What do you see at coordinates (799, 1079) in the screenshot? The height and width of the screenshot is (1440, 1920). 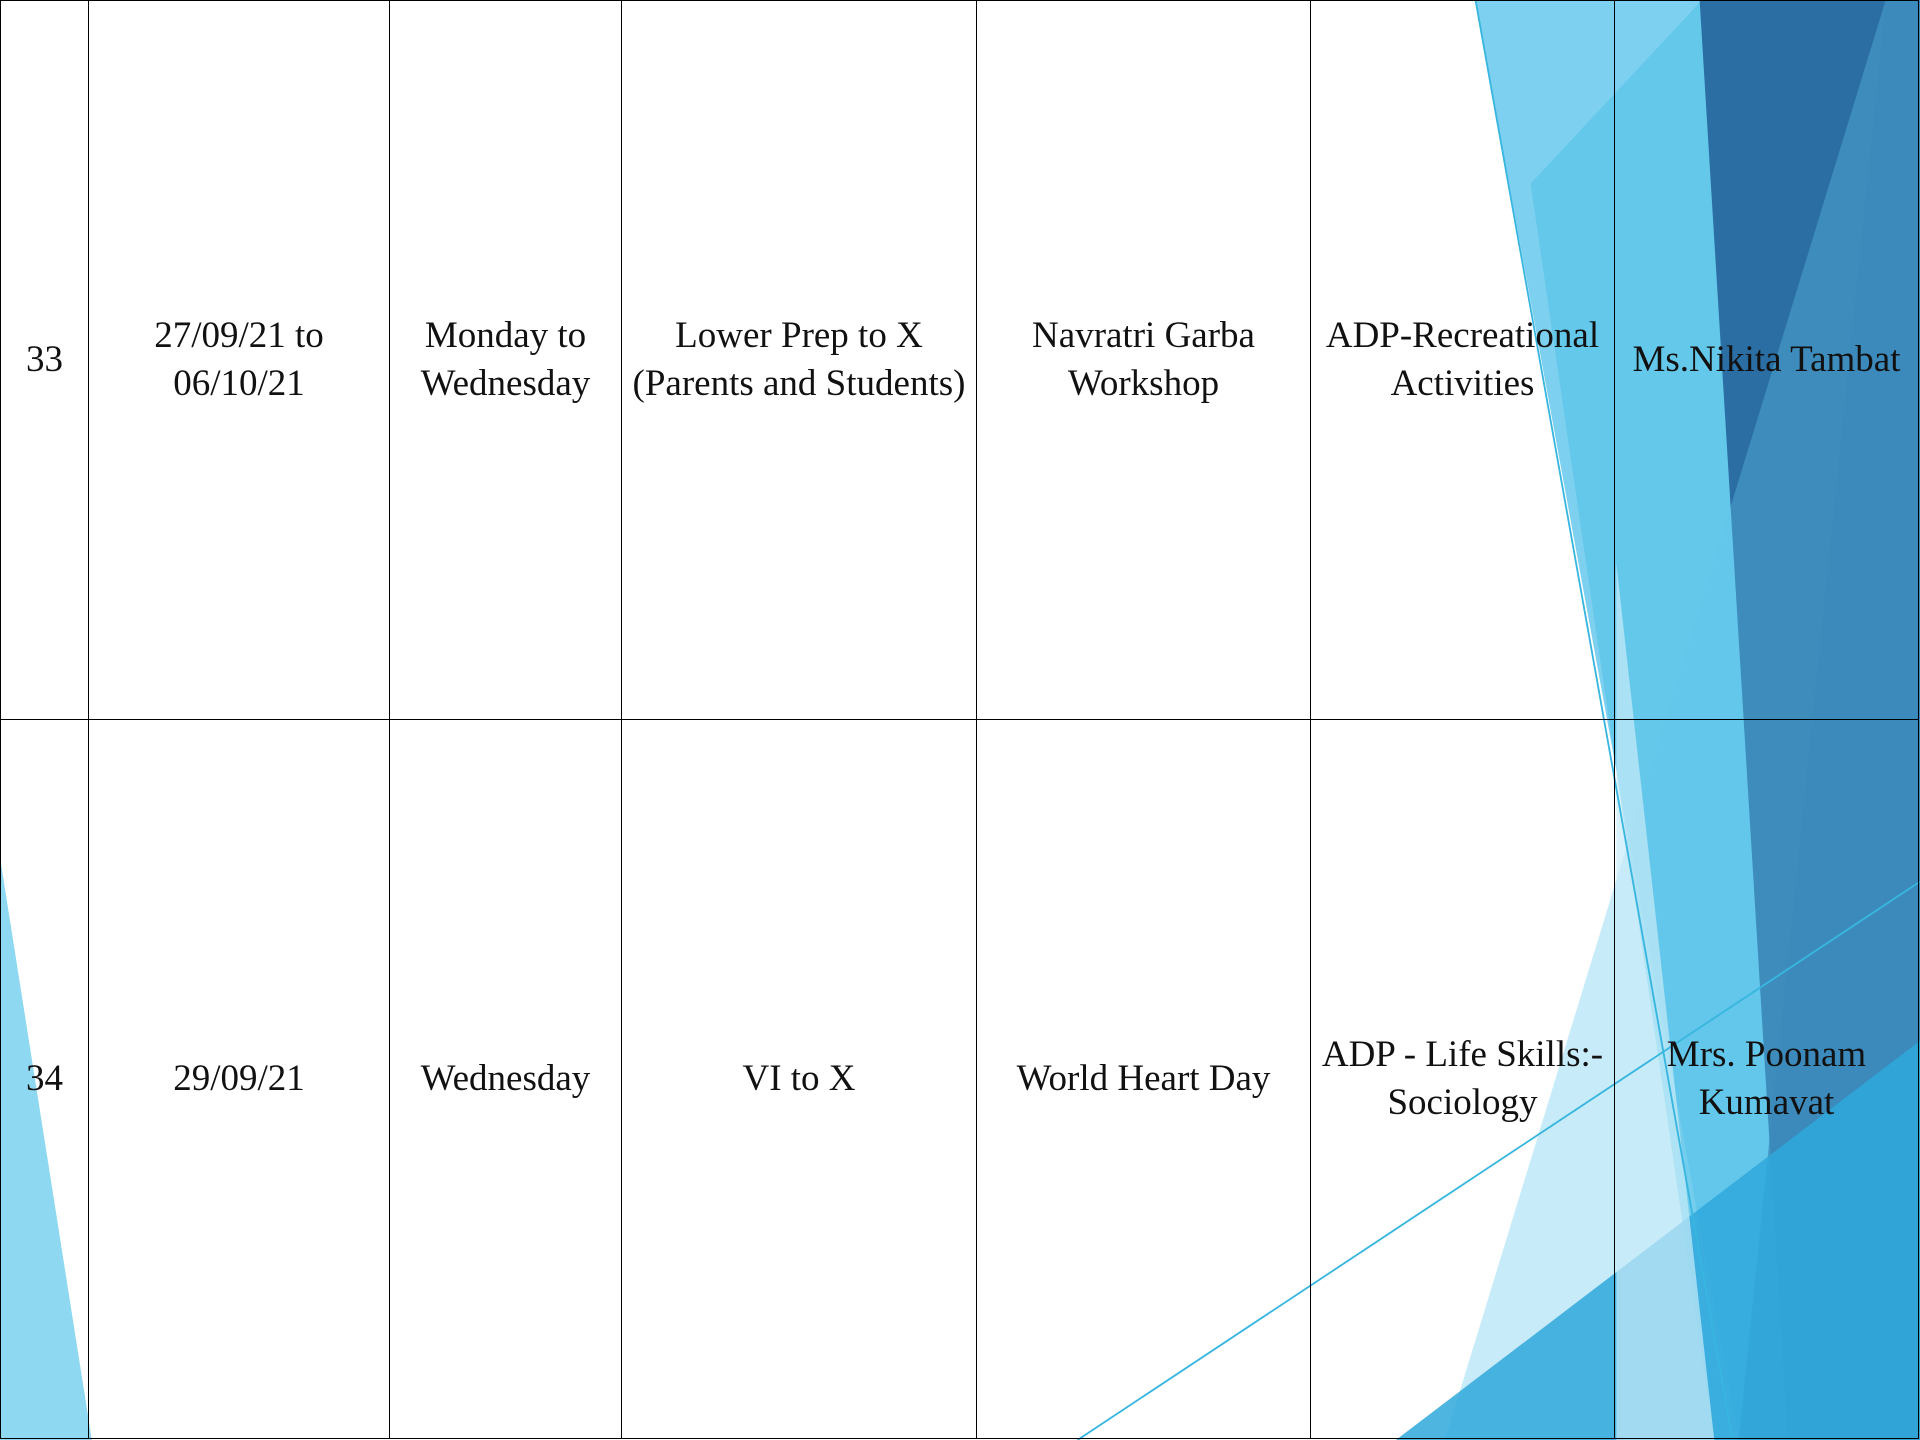 I see `class-cell: VI to X` at bounding box center [799, 1079].